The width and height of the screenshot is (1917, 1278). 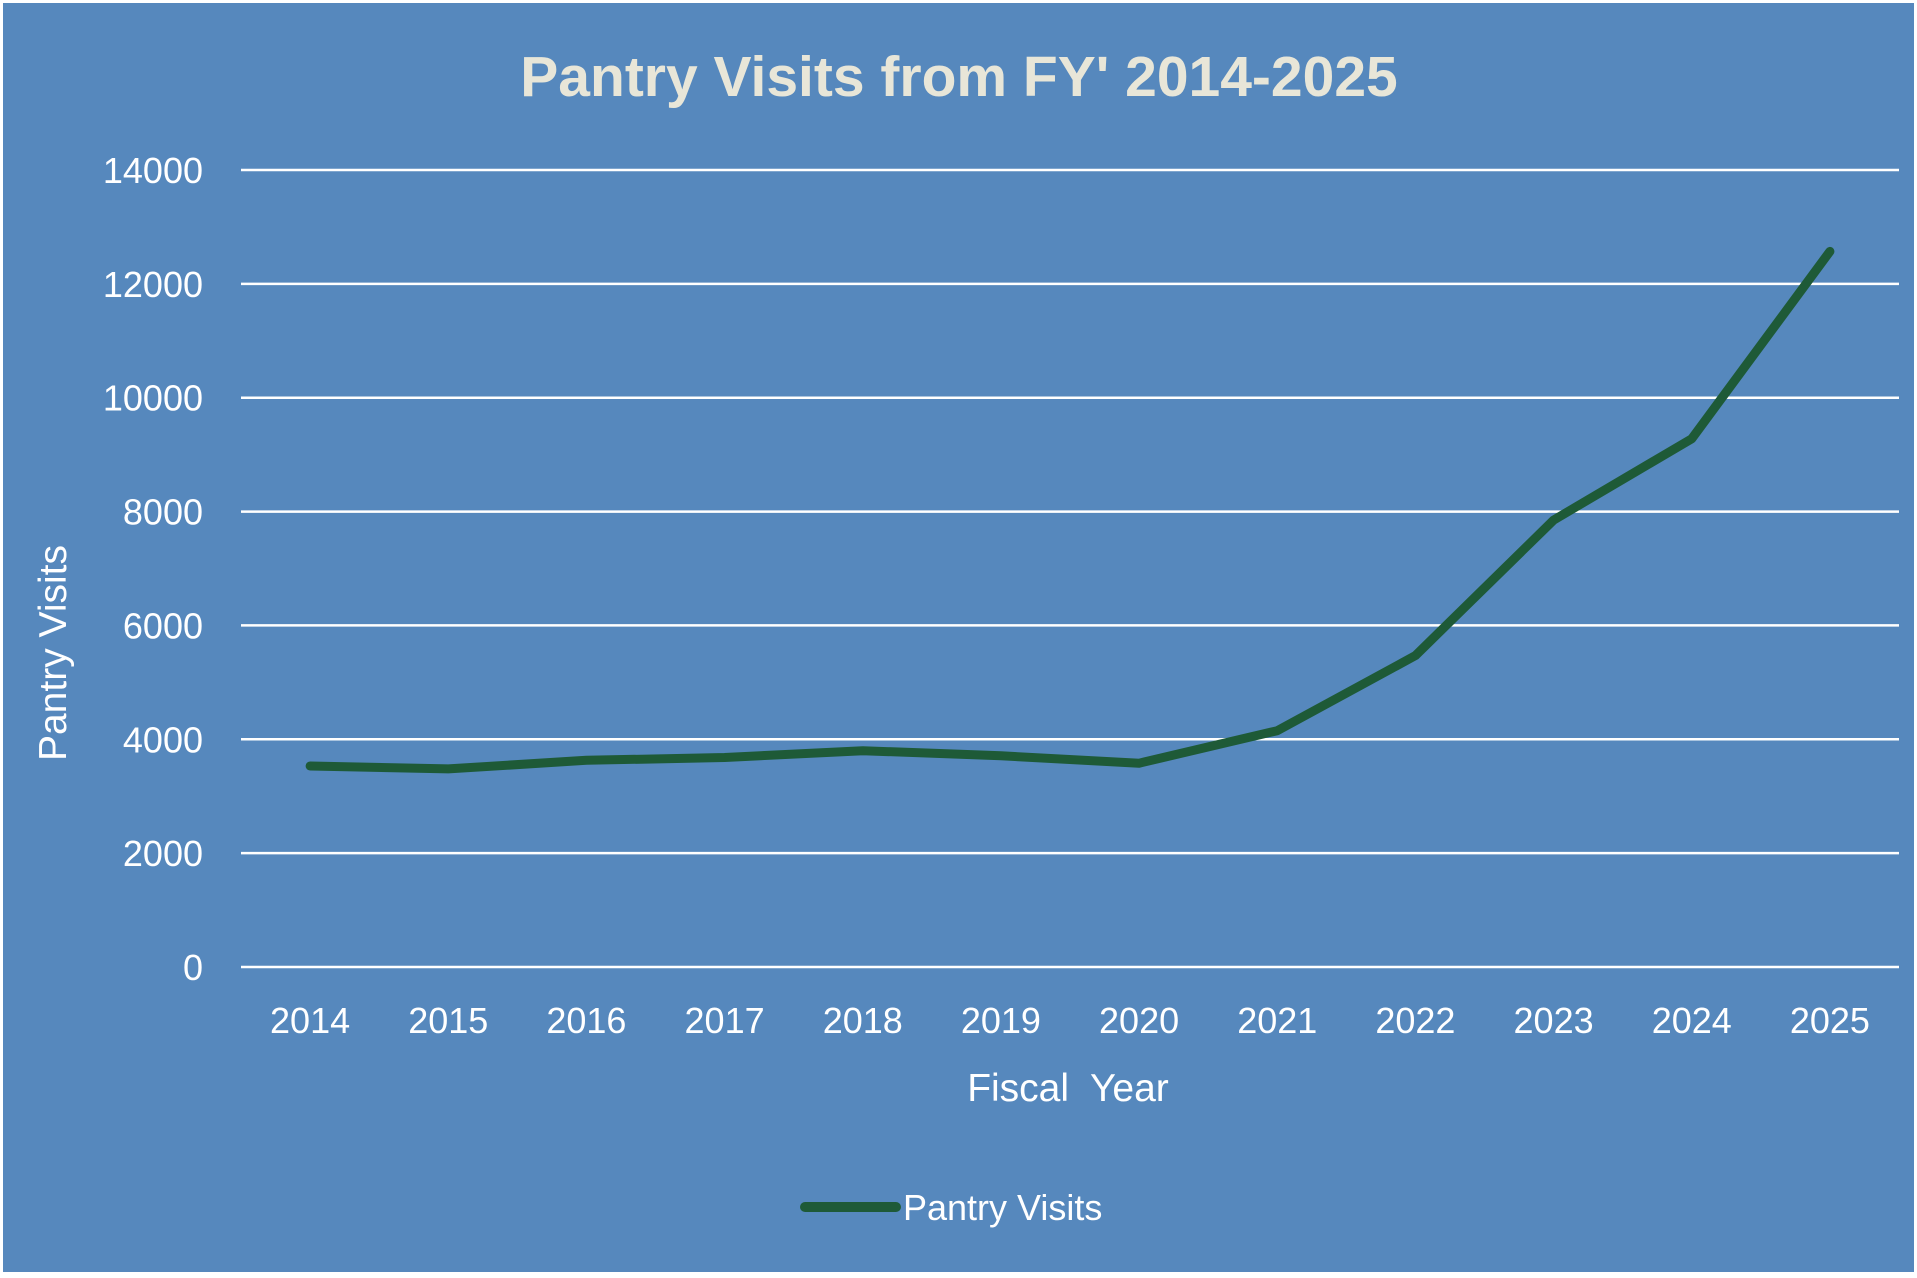 I want to click on y-tick-label: 10000, so click(x=153, y=398).